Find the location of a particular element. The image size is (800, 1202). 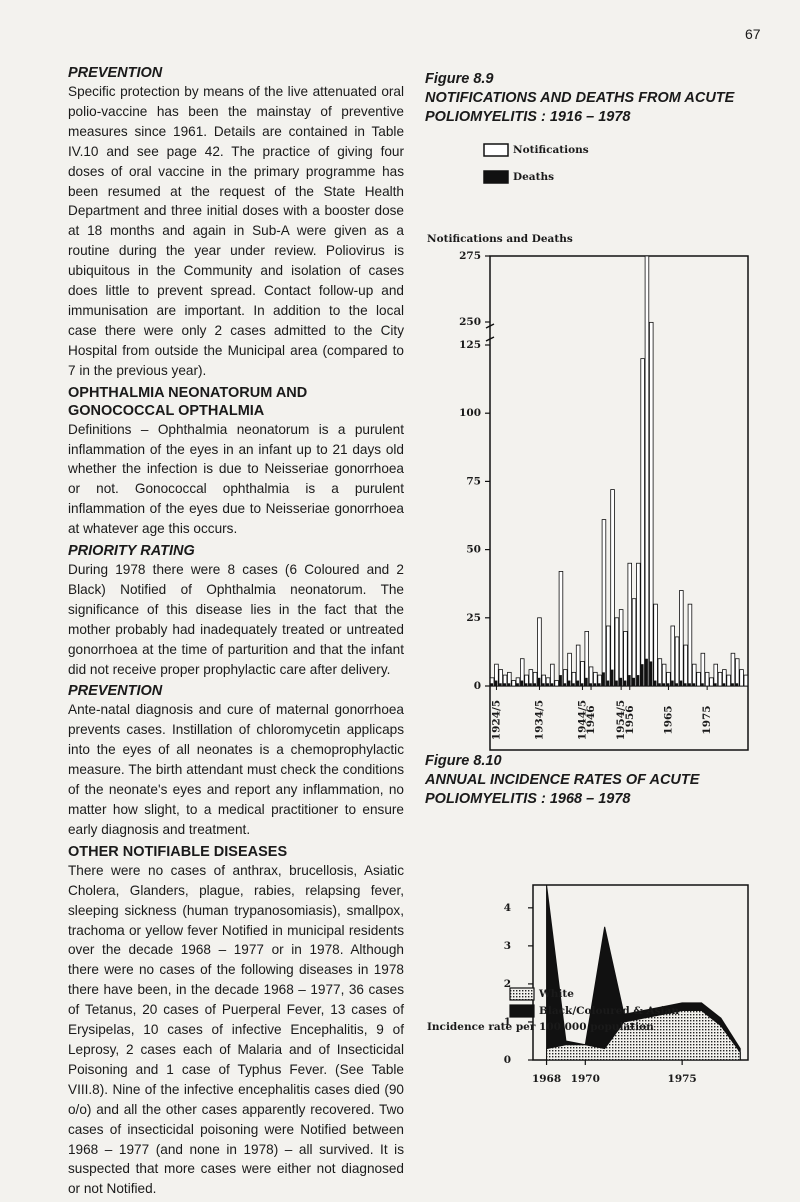

tick-label: 1970 is located at coordinates (585, 1079).